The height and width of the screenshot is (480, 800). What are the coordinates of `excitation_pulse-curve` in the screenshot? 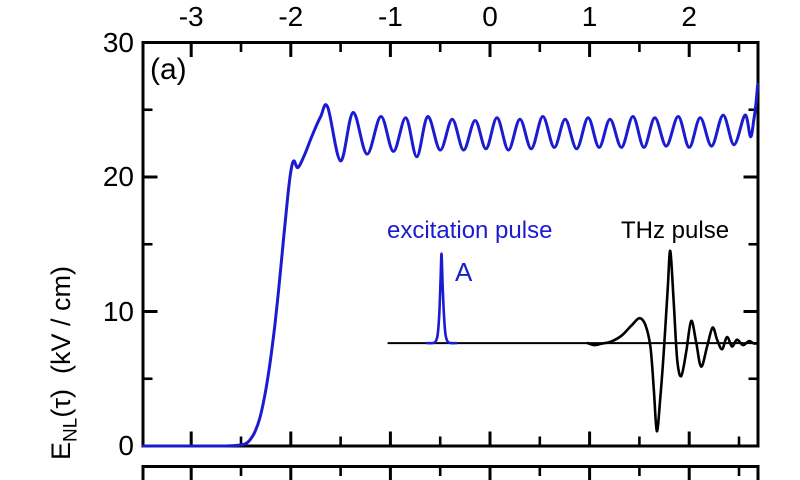 It's located at (442, 298).